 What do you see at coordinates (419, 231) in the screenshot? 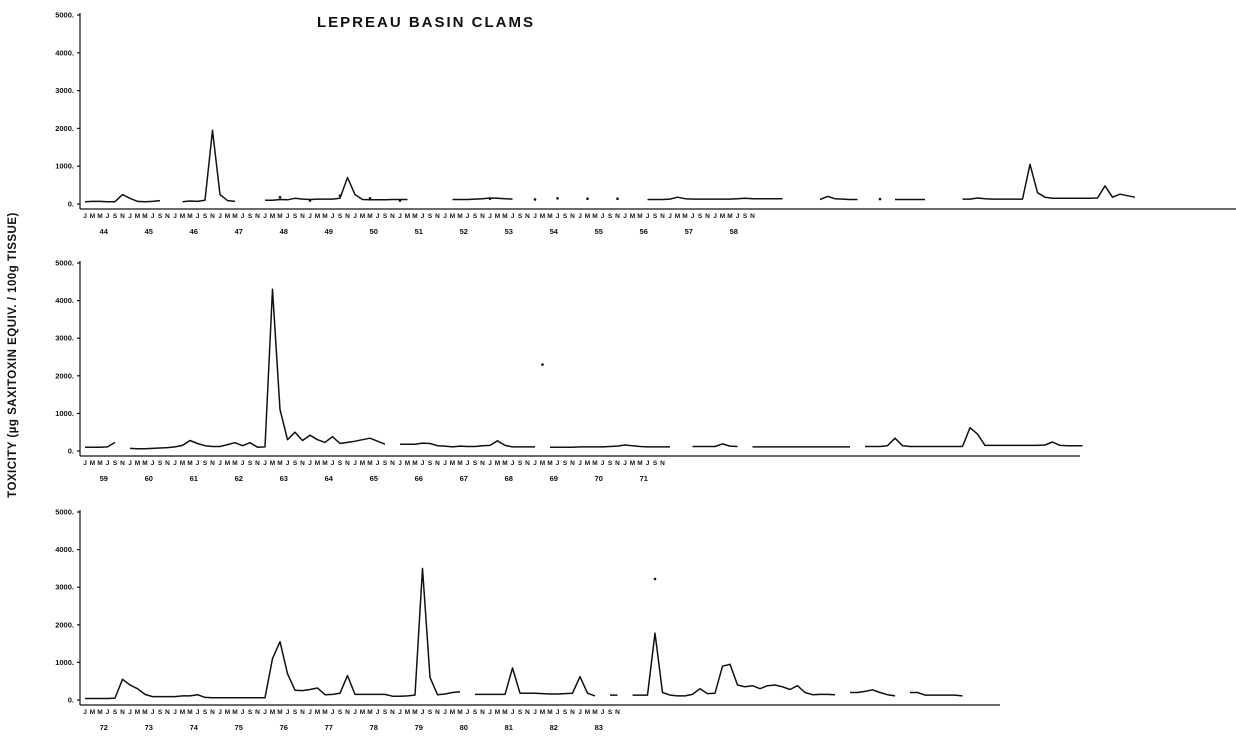
I see `year-label: 51` at bounding box center [419, 231].